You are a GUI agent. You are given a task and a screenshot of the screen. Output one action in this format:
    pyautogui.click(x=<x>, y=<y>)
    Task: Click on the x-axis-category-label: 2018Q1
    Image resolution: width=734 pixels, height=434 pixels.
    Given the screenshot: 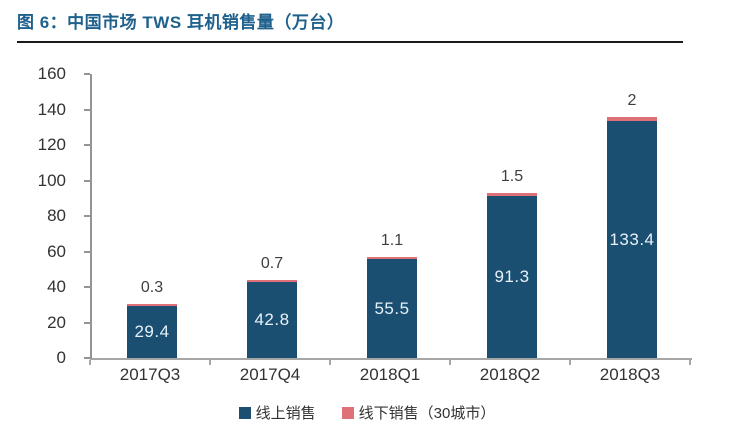 What is the action you would take?
    pyautogui.click(x=390, y=374)
    